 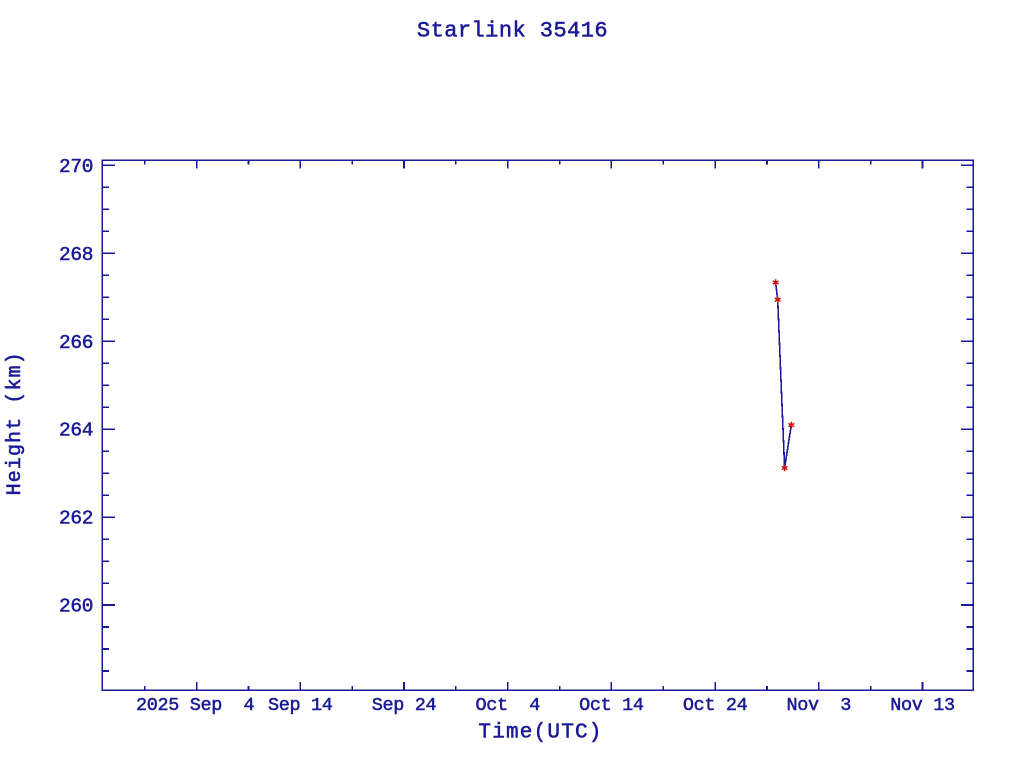 What do you see at coordinates (76, 607) in the screenshot?
I see `svg-text: 260` at bounding box center [76, 607].